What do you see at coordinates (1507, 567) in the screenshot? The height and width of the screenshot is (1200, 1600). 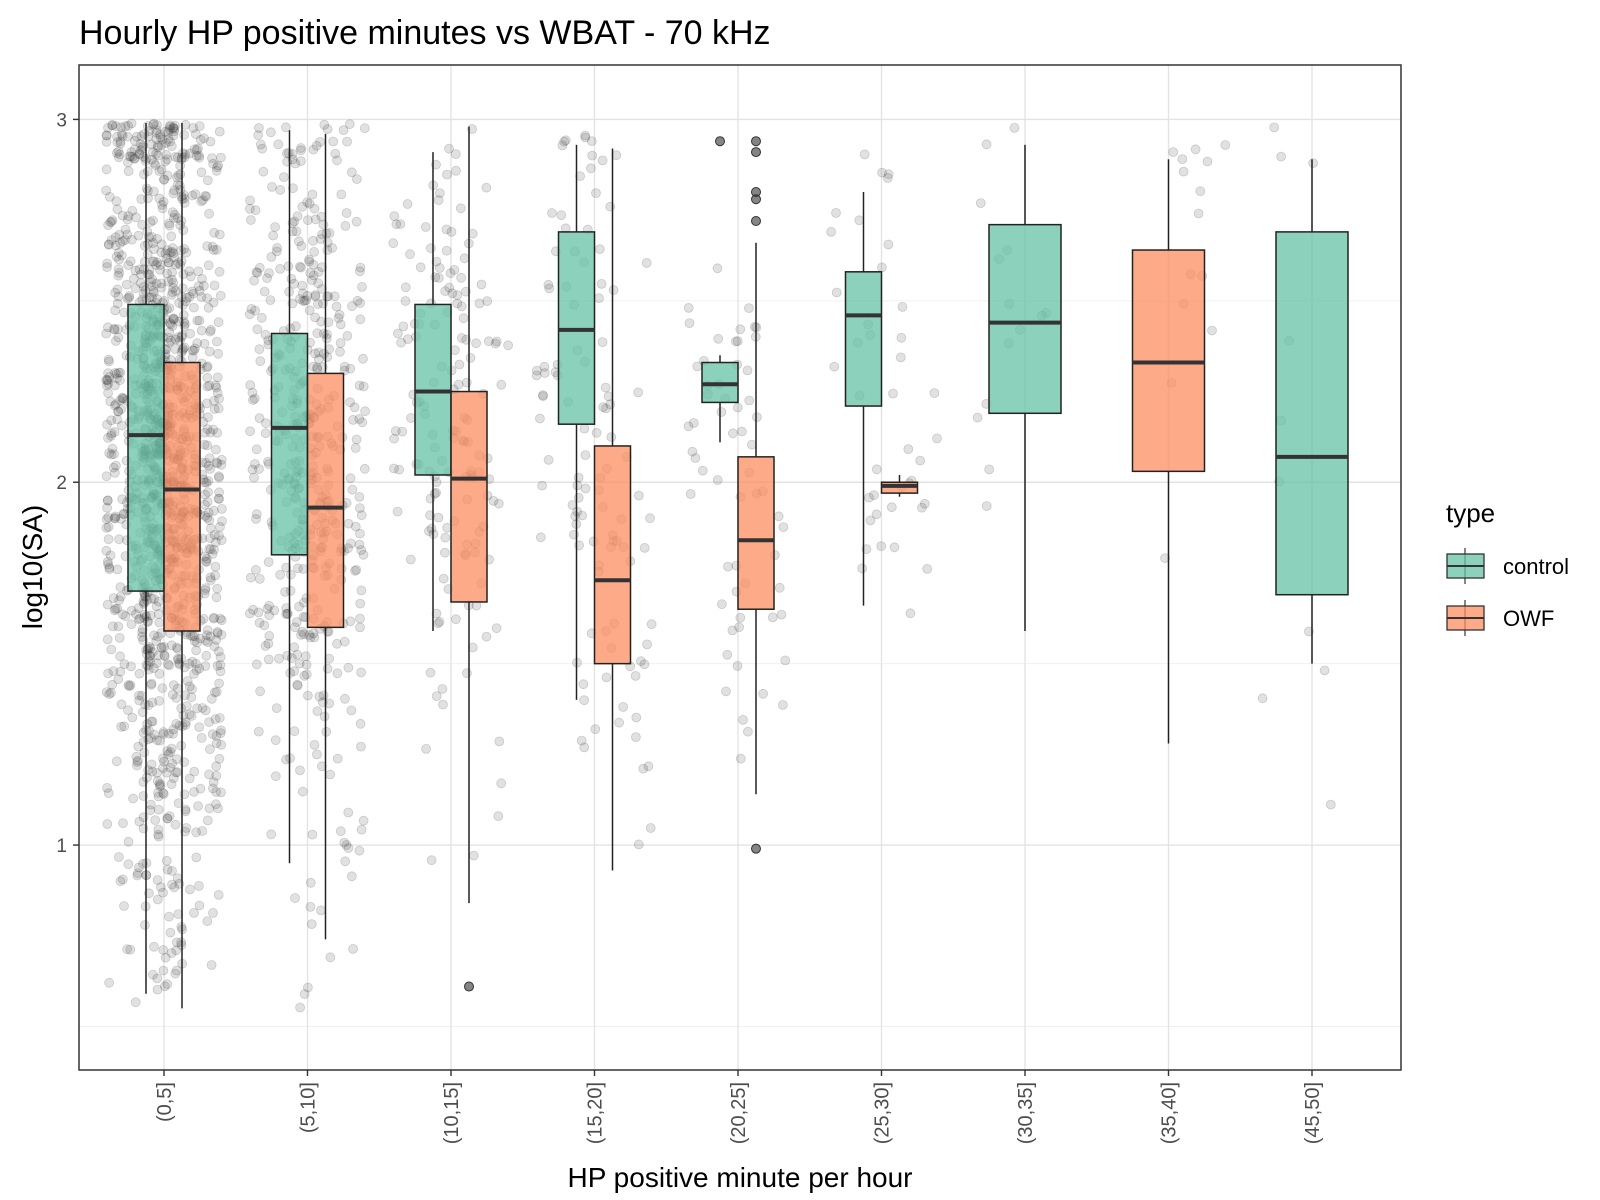 I see `legend: type control OWF` at bounding box center [1507, 567].